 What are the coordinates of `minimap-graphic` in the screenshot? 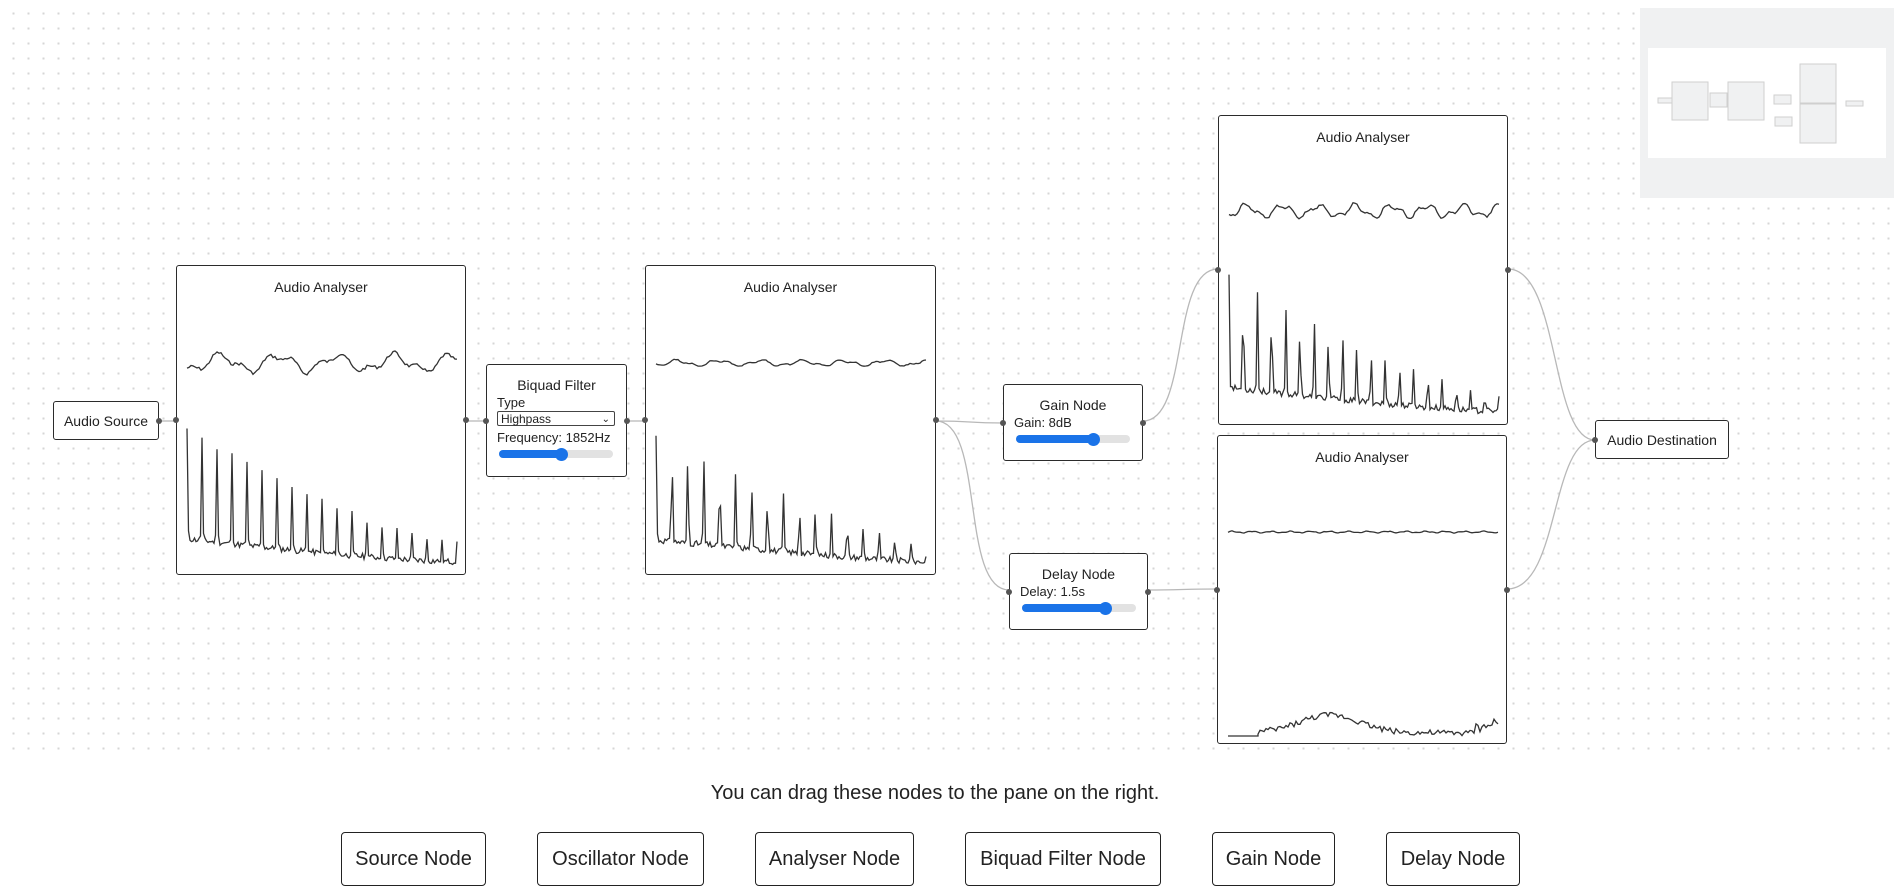 It's located at (1767, 103).